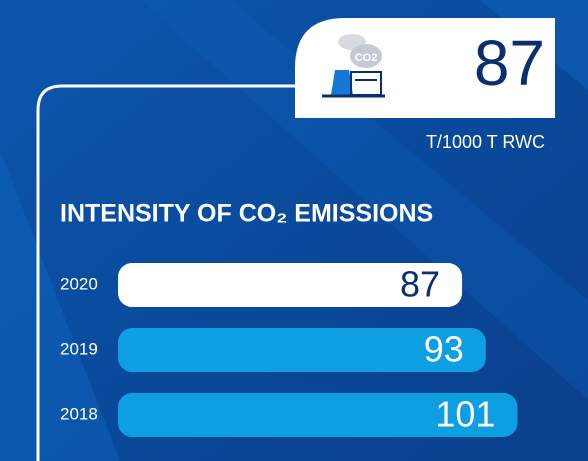 Image resolution: width=588 pixels, height=461 pixels. Describe the element at coordinates (420, 284) in the screenshot. I see `value-label: 87` at that location.